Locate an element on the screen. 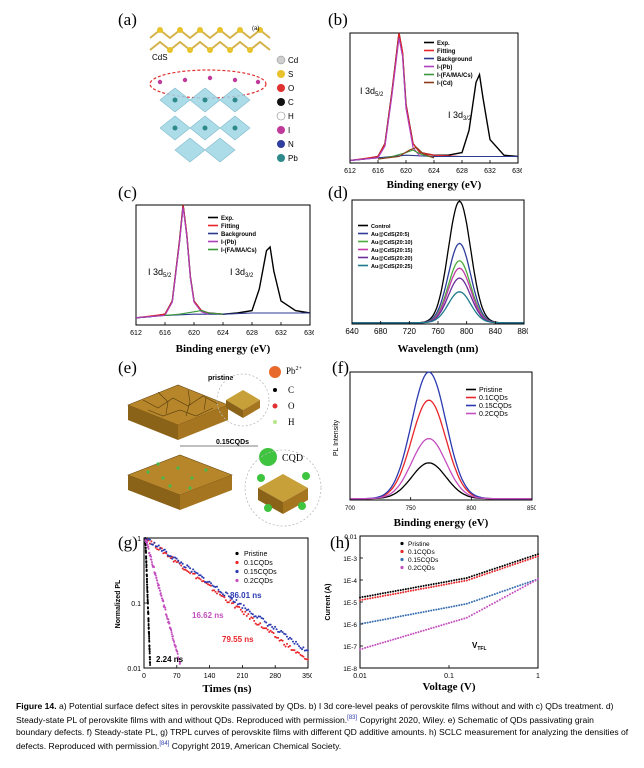 The image size is (644, 768). svg-text: O is located at coordinates (291, 88).